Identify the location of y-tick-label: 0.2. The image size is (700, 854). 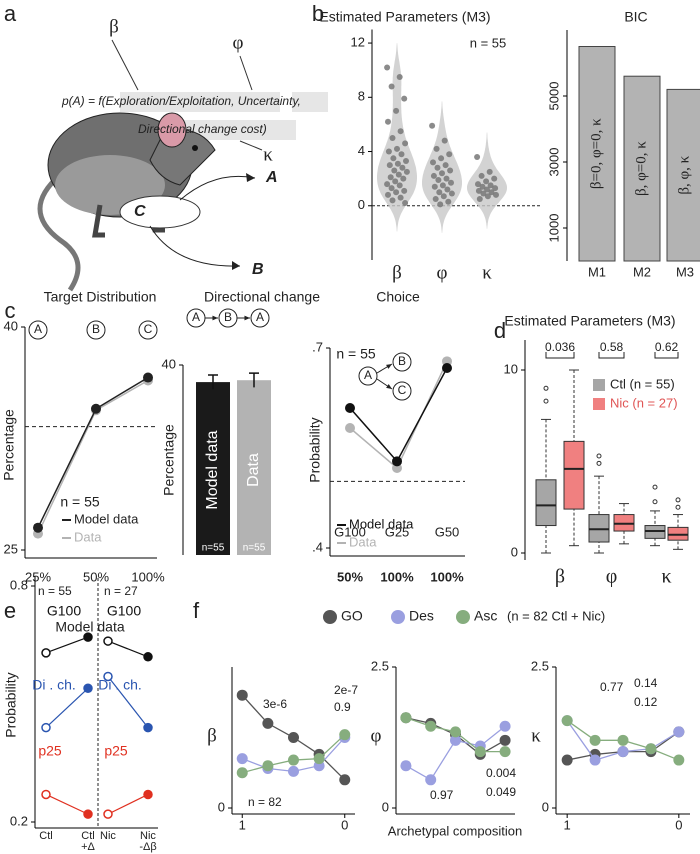
(19, 820).